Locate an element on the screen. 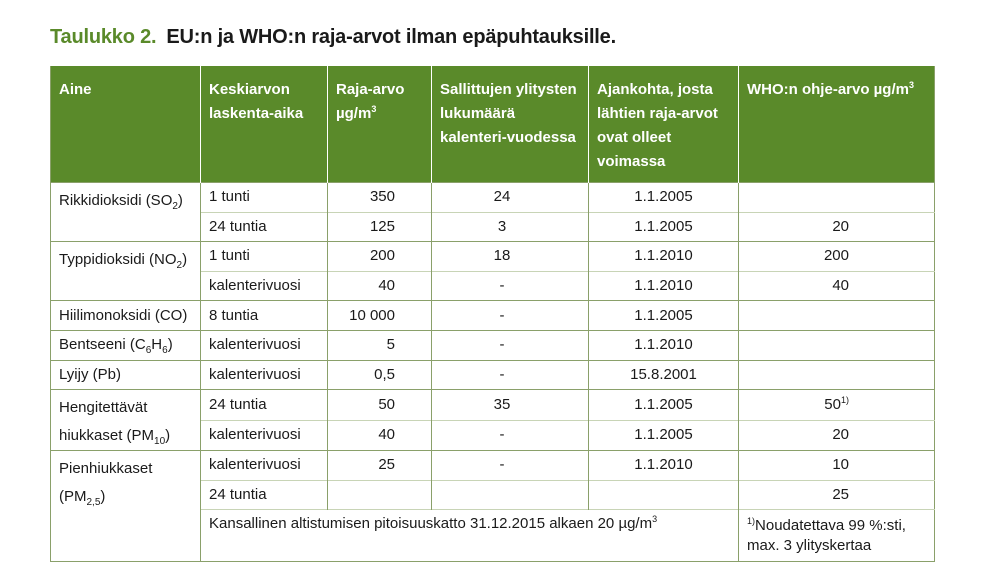  header-raja-arvo-unit: µg/m is located at coordinates (354, 113).